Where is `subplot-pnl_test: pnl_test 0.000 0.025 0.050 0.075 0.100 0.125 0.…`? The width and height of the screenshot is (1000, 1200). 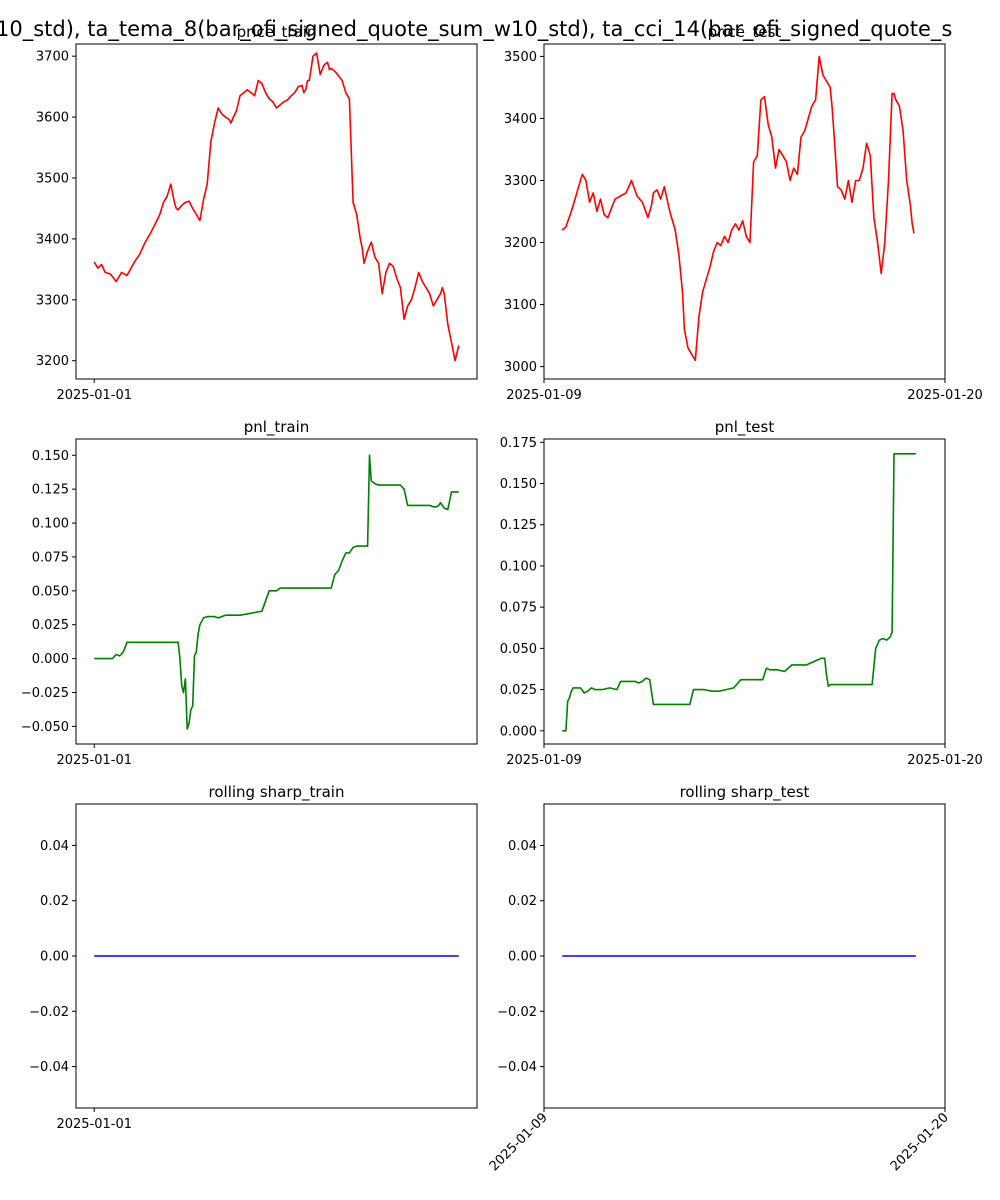 subplot-pnl_test: pnl_test 0.000 0.025 0.050 0.075 0.100 0.125 0.… is located at coordinates (741, 593).